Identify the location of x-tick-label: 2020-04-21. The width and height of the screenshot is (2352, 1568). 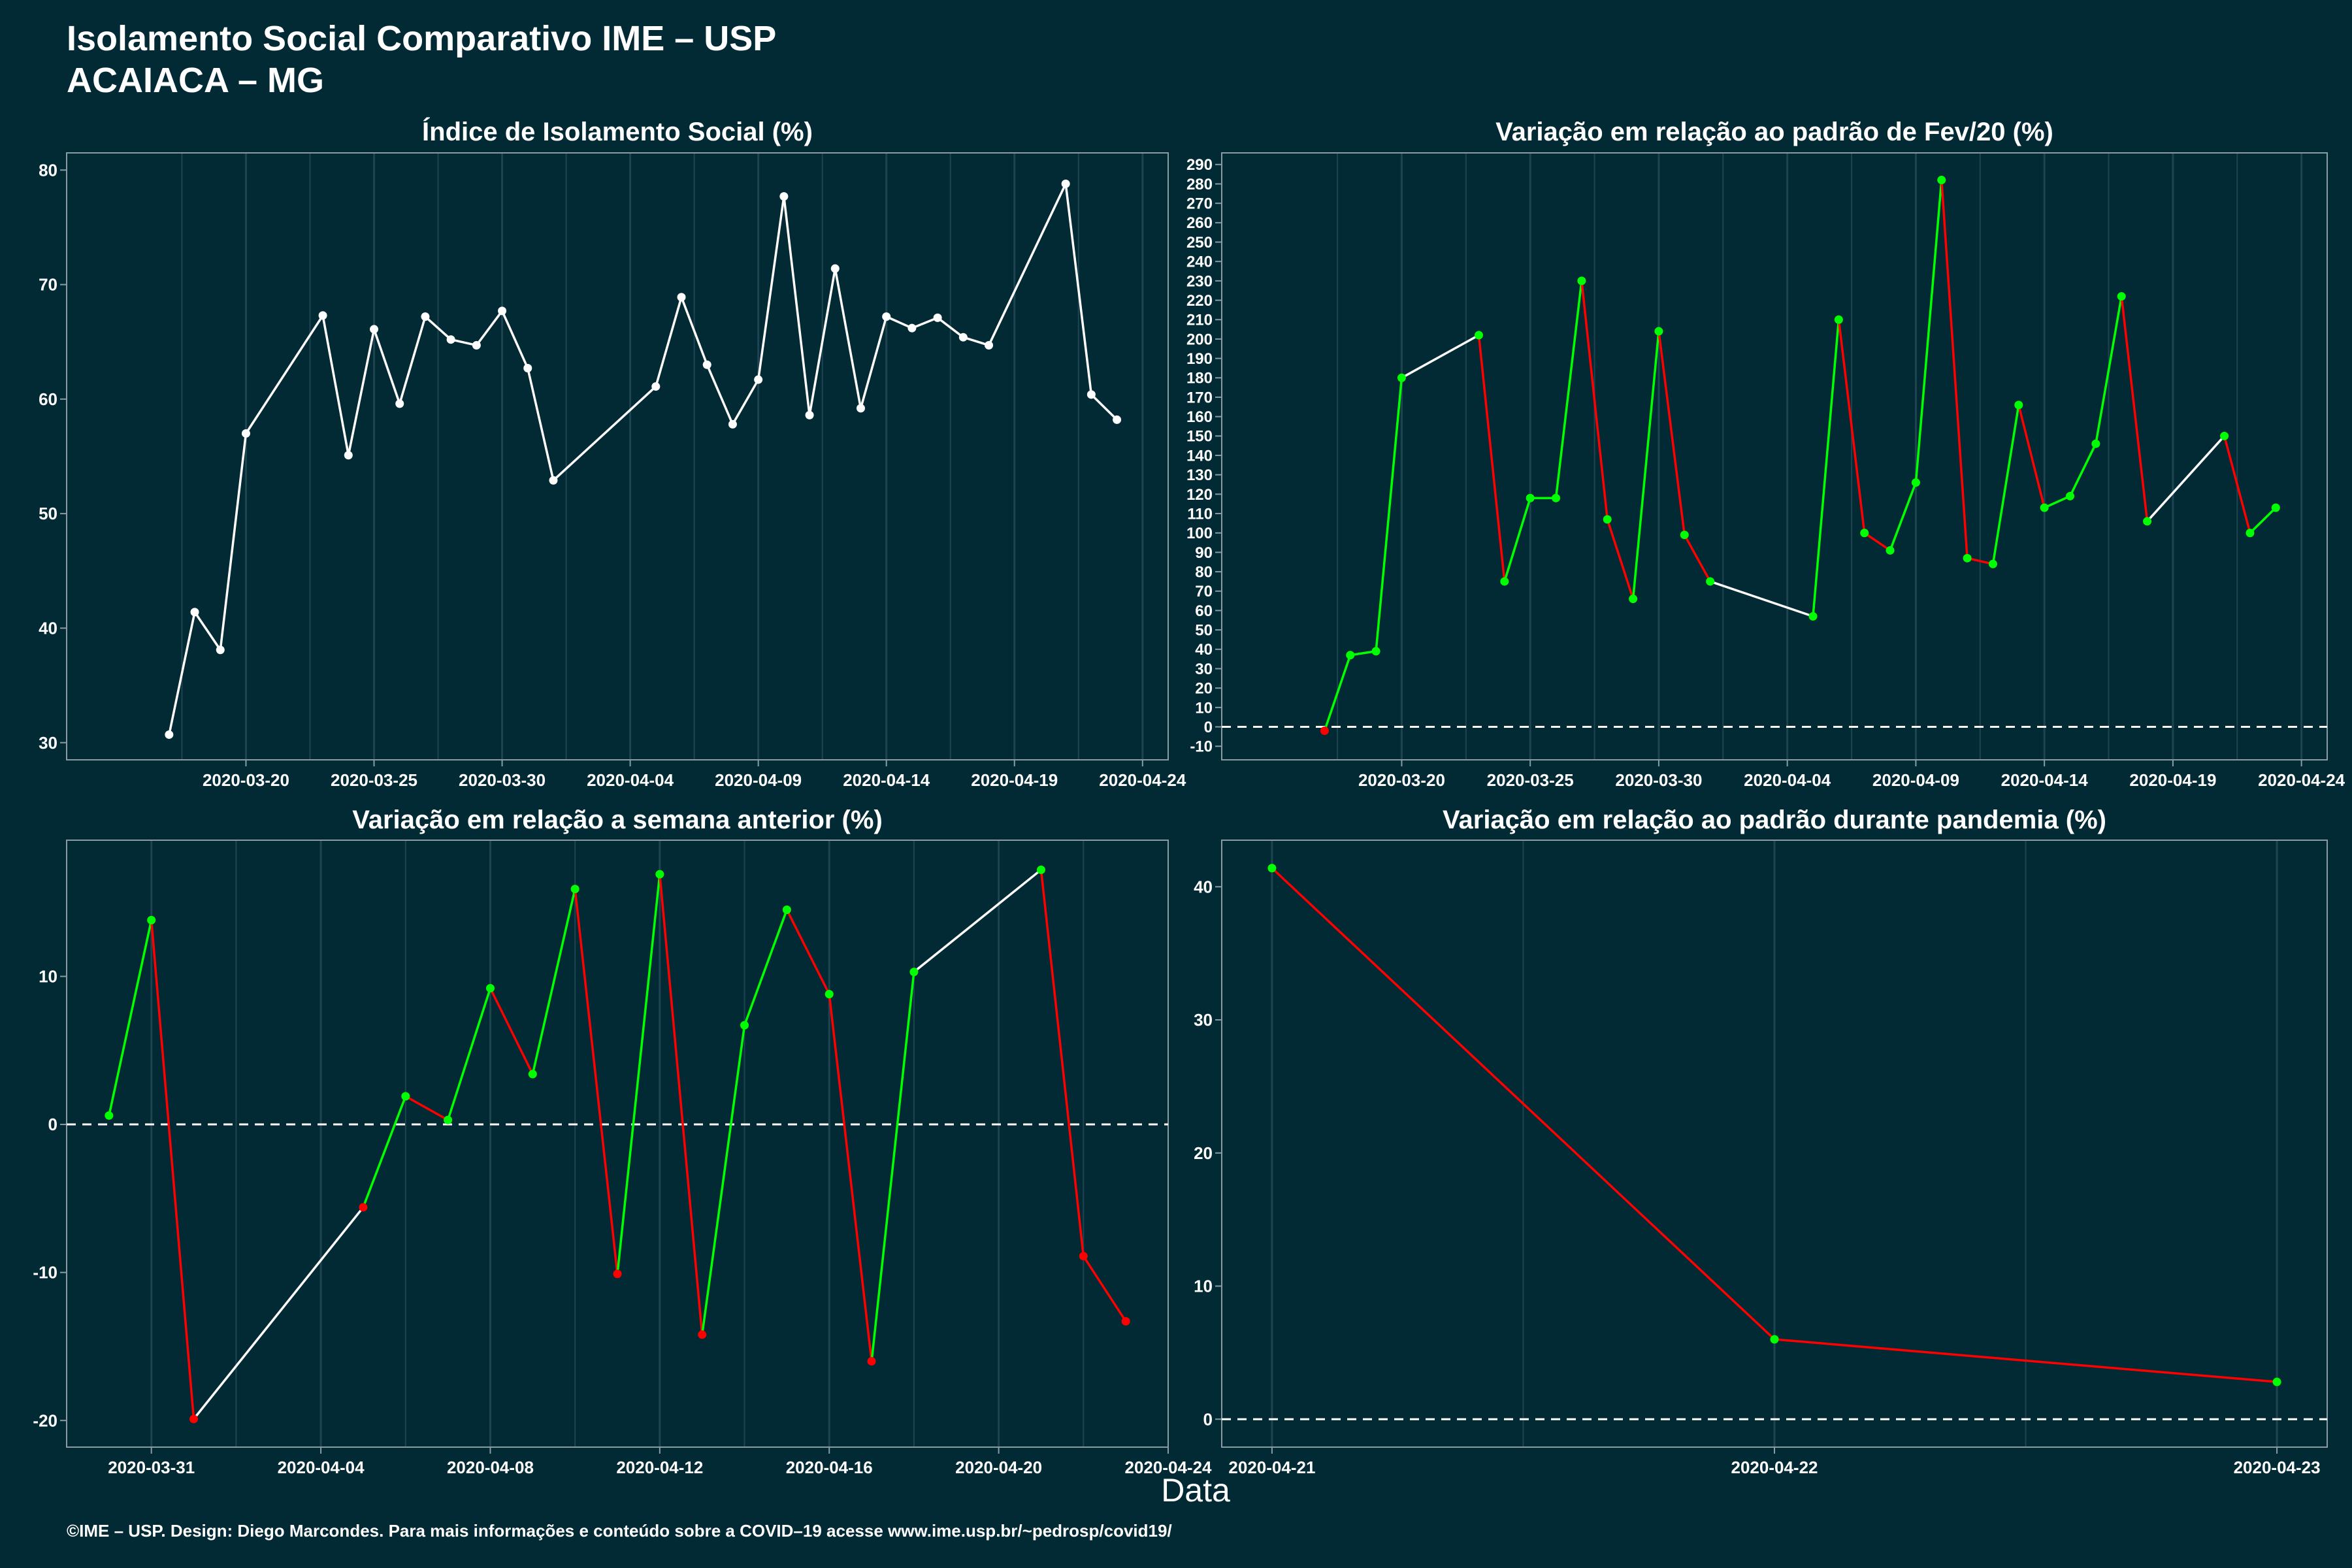
(1271, 1467).